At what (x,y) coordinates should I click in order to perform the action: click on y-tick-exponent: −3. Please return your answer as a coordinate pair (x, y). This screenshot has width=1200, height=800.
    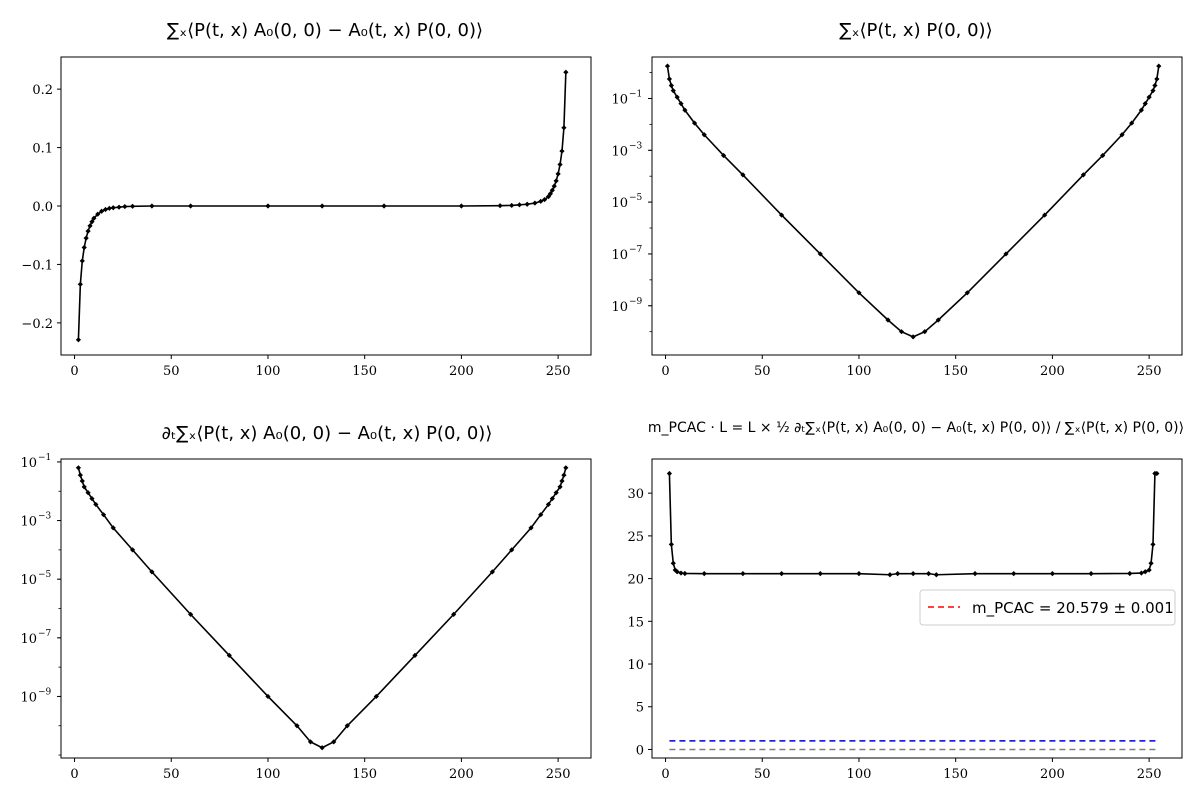
    Looking at the image, I should click on (636, 146).